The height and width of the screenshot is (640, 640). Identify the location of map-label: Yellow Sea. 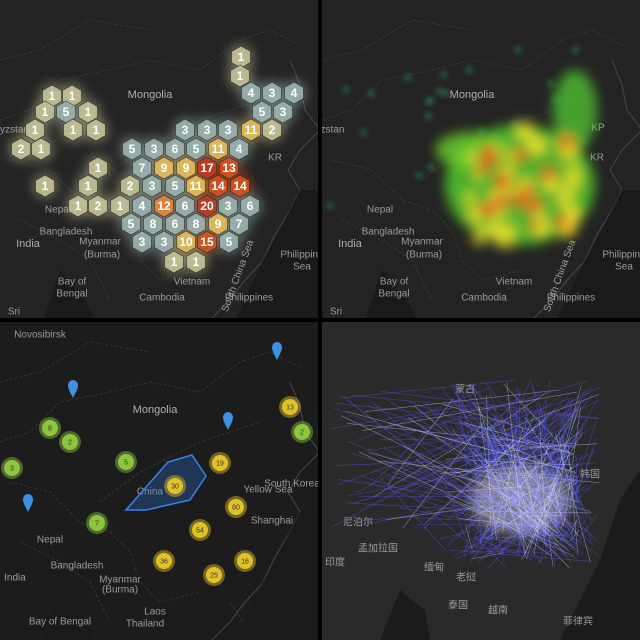
(268, 490).